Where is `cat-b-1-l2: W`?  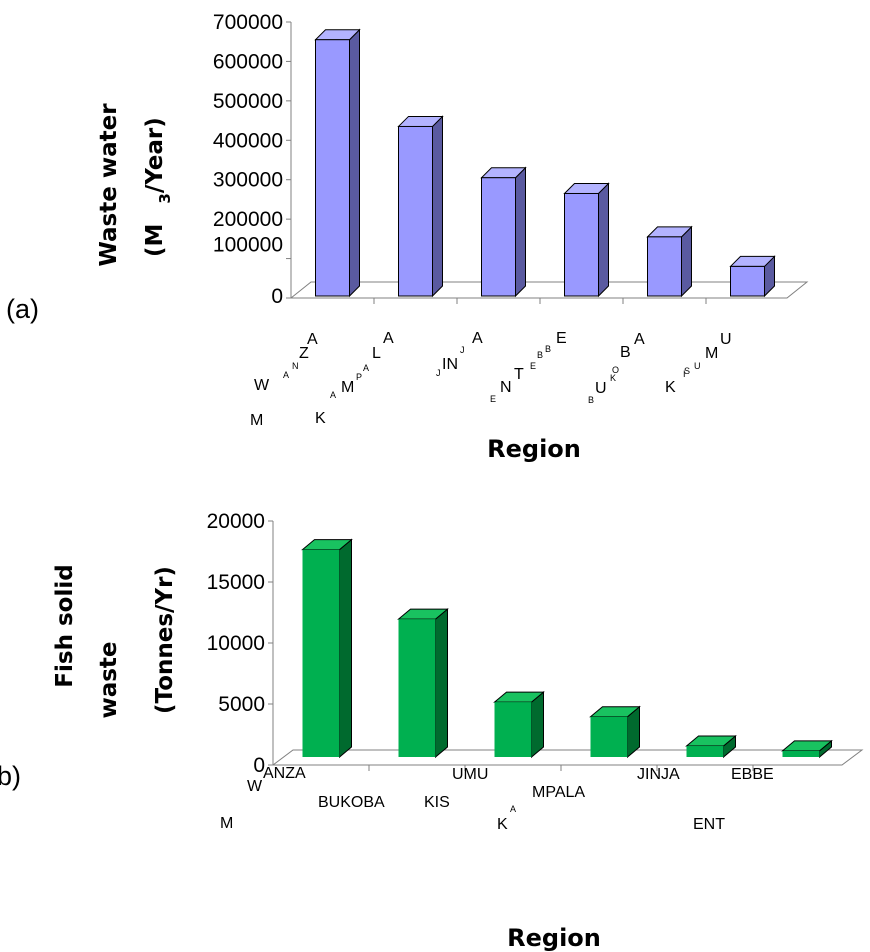 cat-b-1-l2: W is located at coordinates (255, 786).